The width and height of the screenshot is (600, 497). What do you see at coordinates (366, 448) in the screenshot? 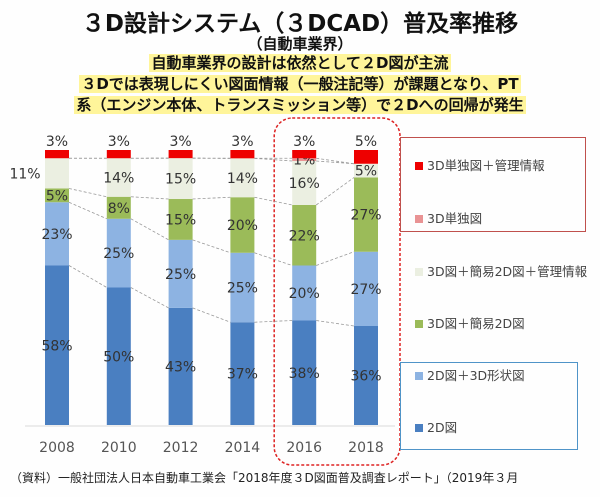
I see `x-tick-label: 2018` at bounding box center [366, 448].